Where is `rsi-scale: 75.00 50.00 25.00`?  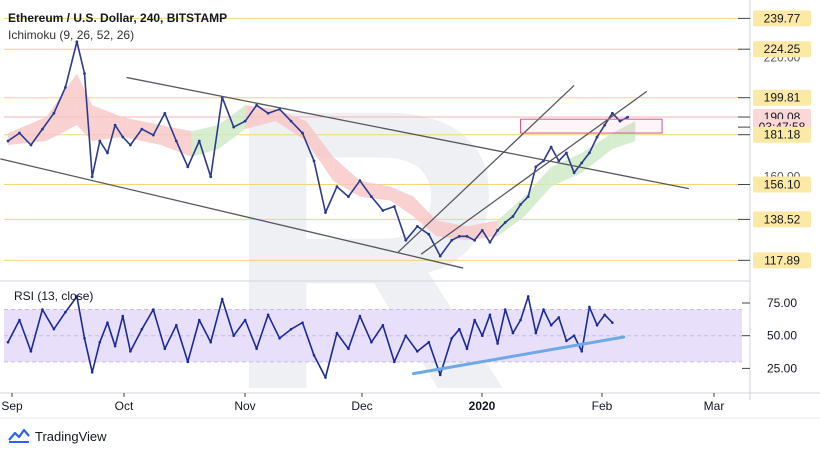
rsi-scale: 75.00 50.00 25.00 is located at coordinates (769, 335).